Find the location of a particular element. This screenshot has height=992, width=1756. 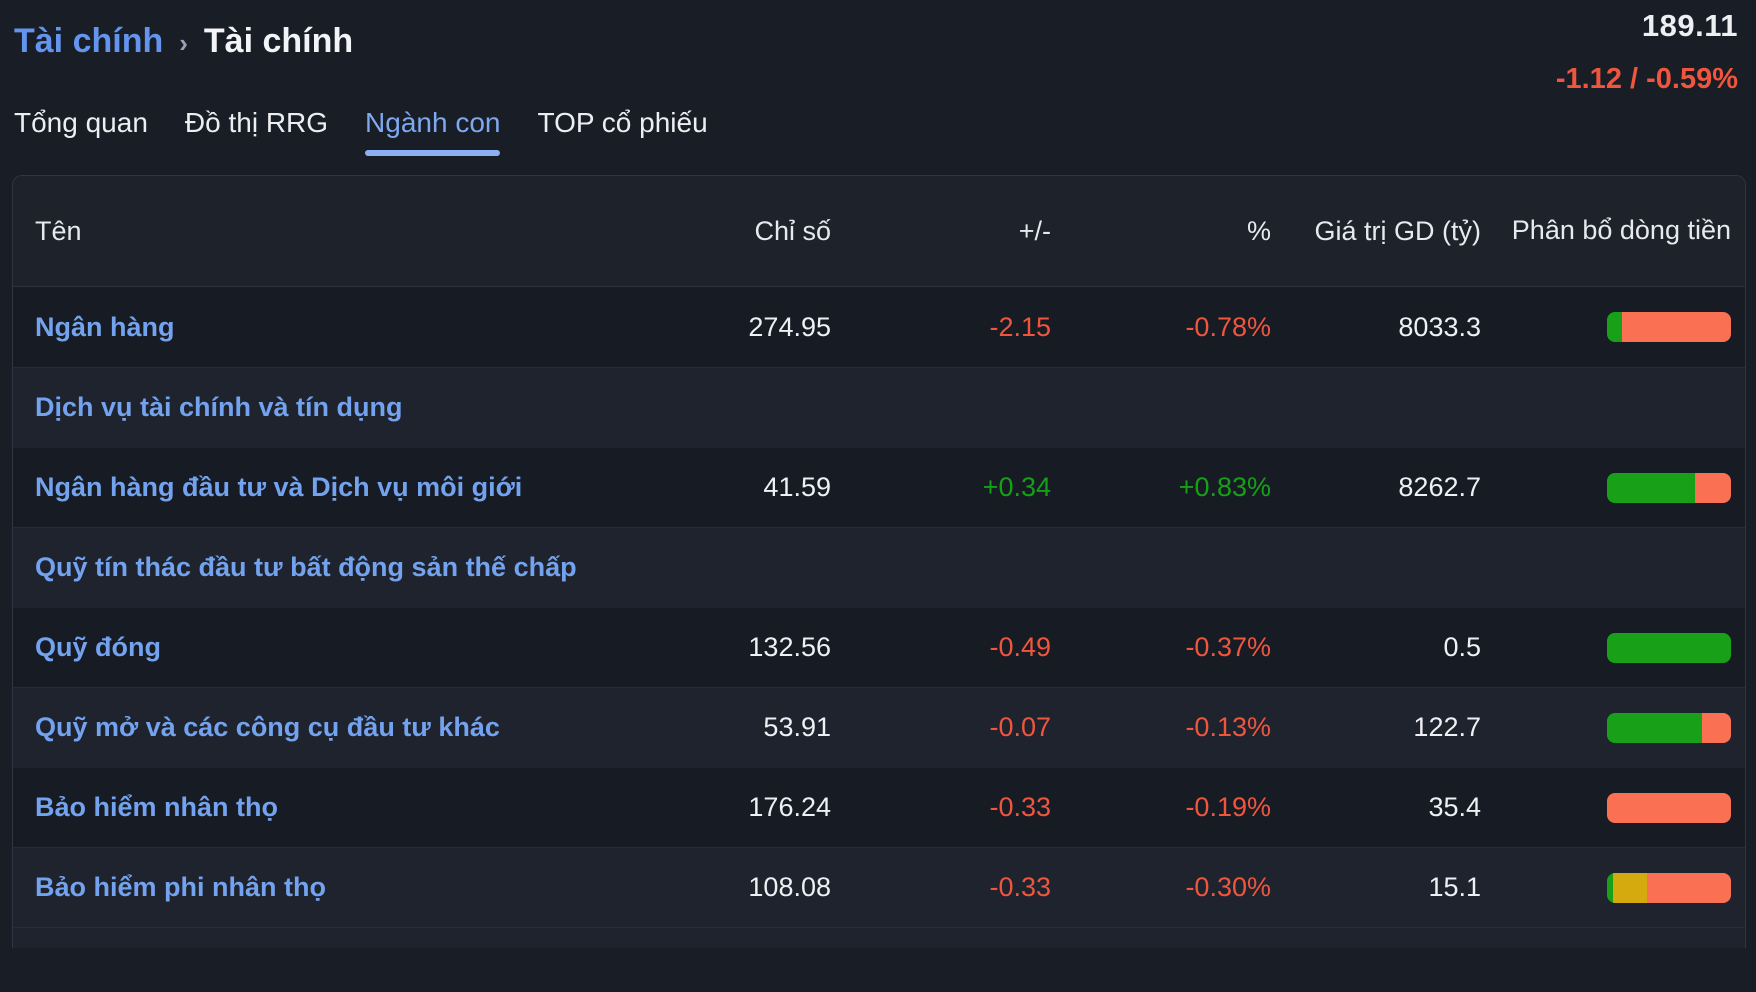

row-index-value: 132.56 is located at coordinates (789, 647).